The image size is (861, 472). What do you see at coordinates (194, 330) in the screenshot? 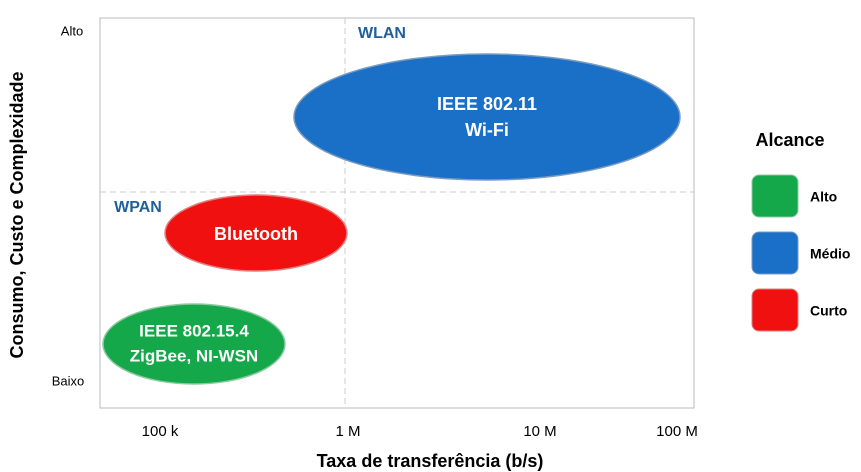
I see `node-text: IEEE 802.15.4` at bounding box center [194, 330].